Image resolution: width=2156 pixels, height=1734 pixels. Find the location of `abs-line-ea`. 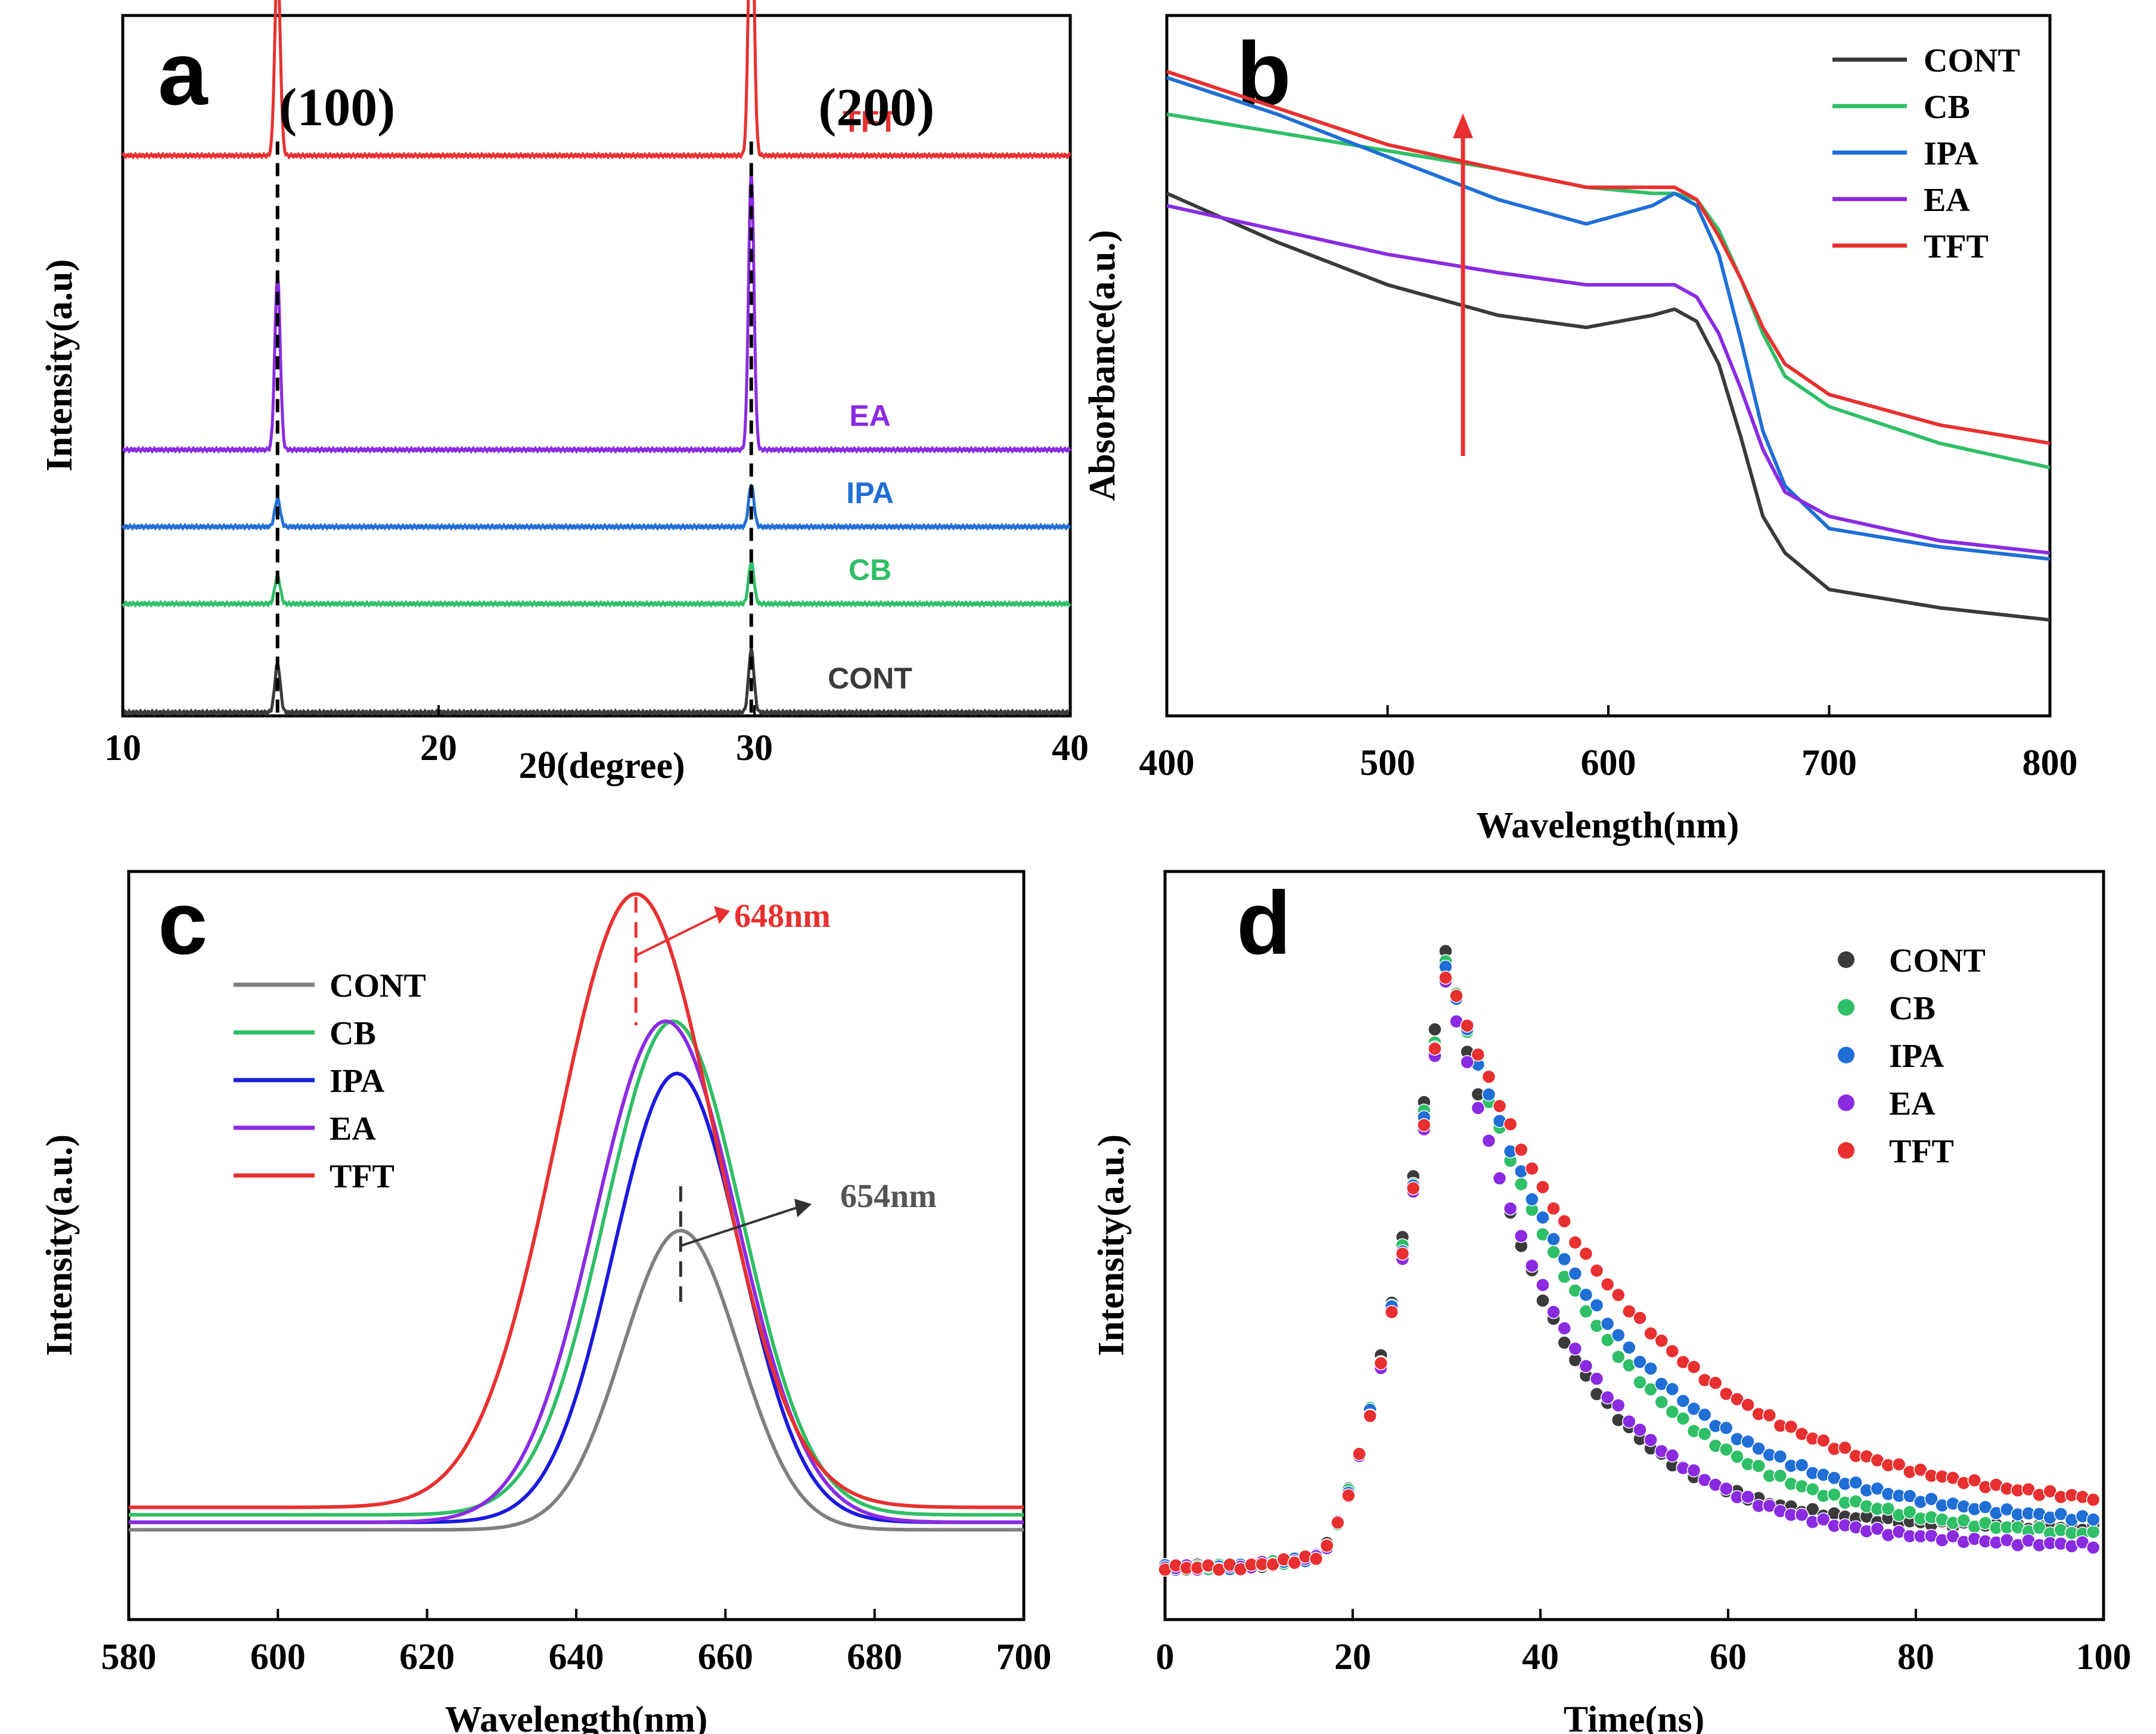

abs-line-ea is located at coordinates (1608, 379).